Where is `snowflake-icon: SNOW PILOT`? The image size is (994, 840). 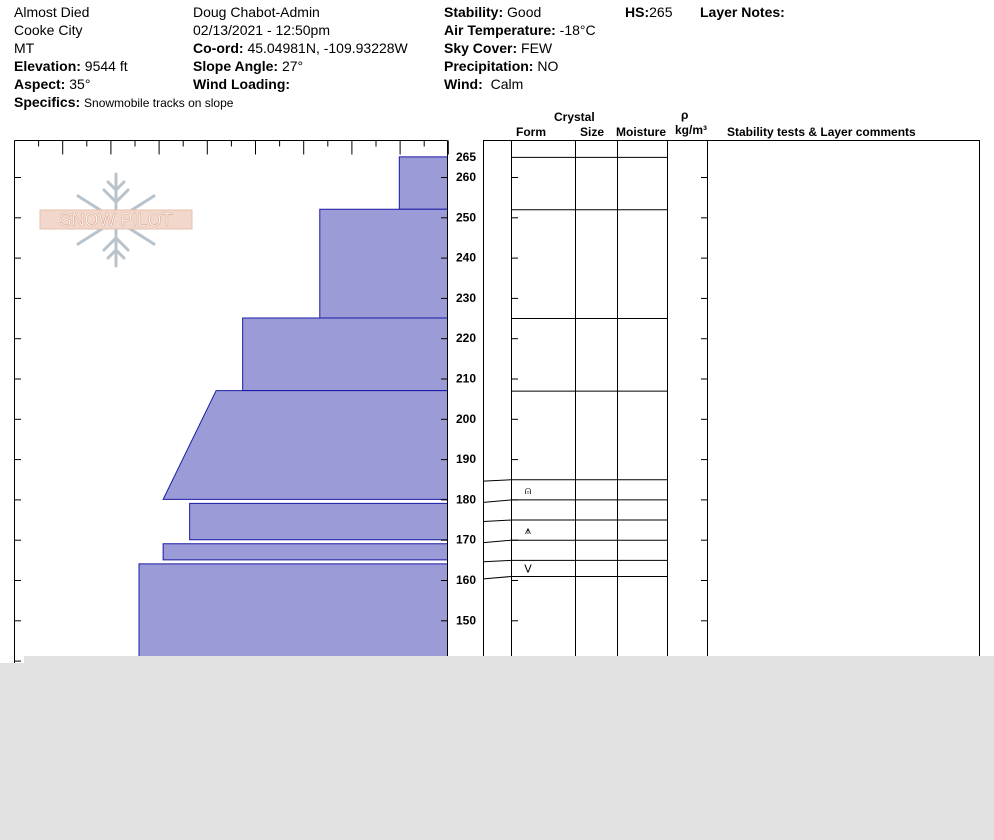 snowflake-icon: SNOW PILOT is located at coordinates (116, 220).